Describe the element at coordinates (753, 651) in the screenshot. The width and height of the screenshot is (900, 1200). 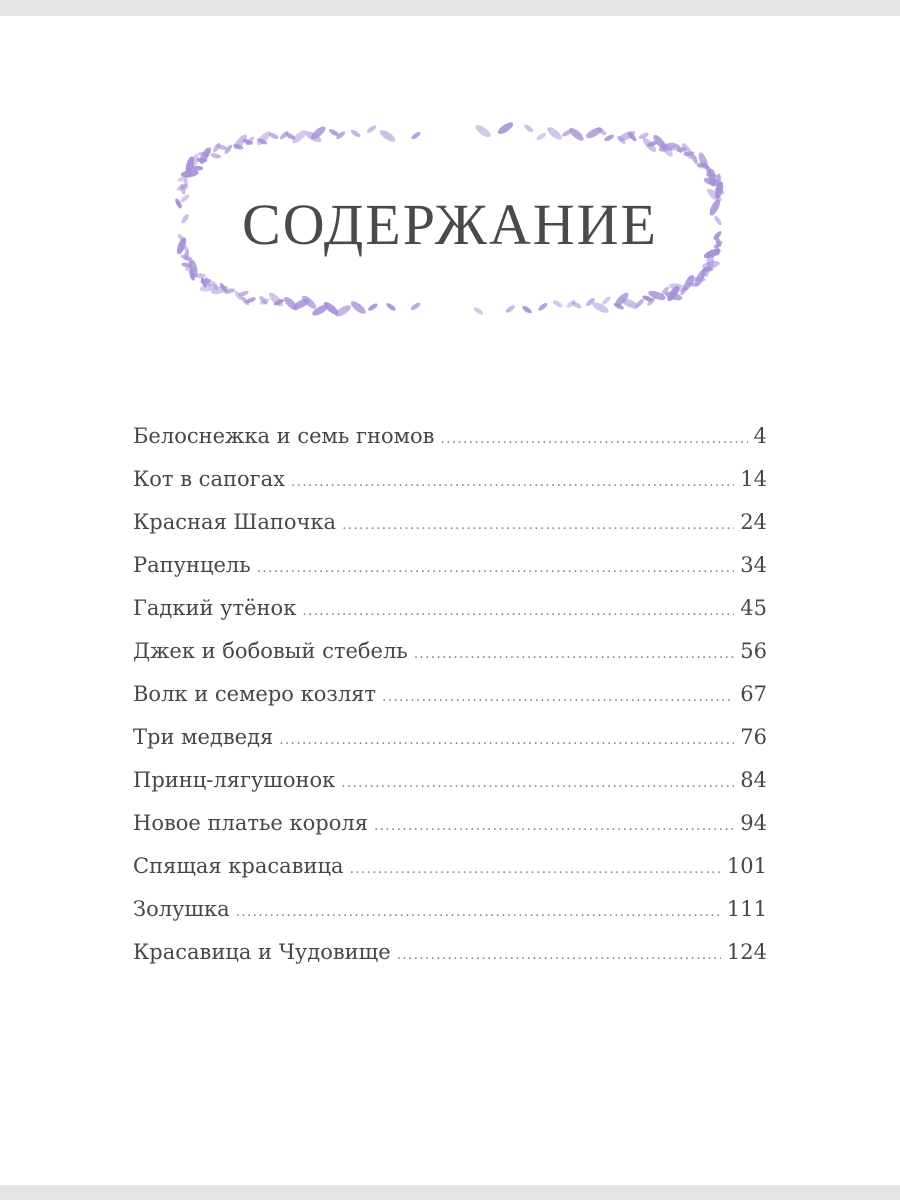
I see `toc-entry-page: 56` at that location.